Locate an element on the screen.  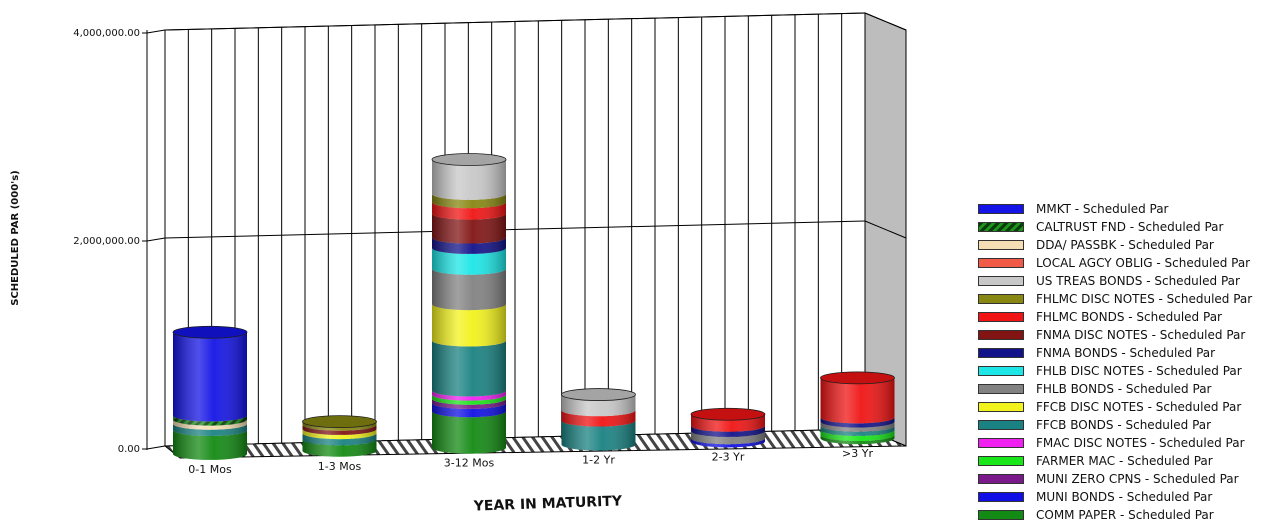
legend-label: FHLMC DISC NOTES - Scheduled Par is located at coordinates (1144, 299).